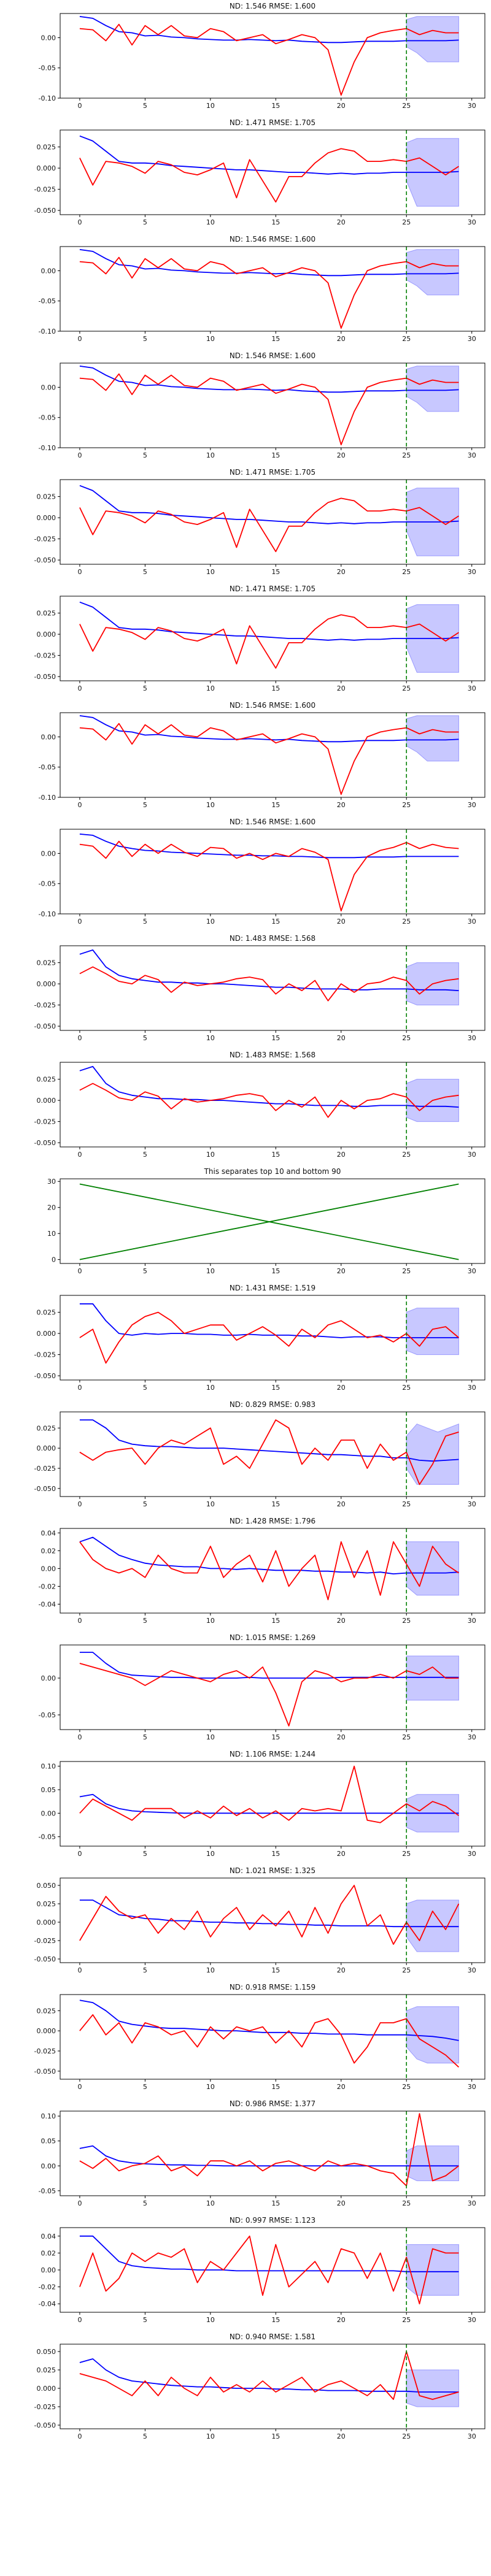  Describe the element at coordinates (47, 1604) in the screenshot. I see `y-tick-label: -0.04` at that location.